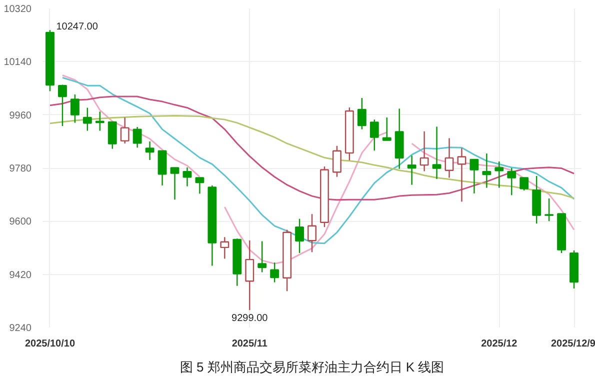 The image size is (595, 379). I want to click on annotation: 9299.00, so click(250, 318).